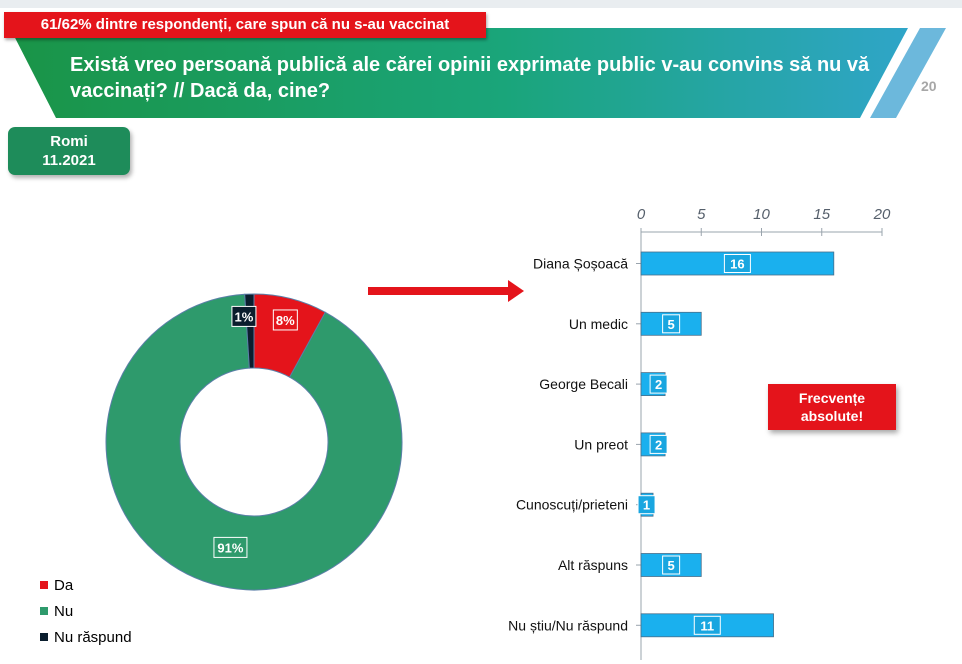 This screenshot has height=664, width=962. I want to click on donut-legend: Da Nu Nu răspund, so click(86, 611).